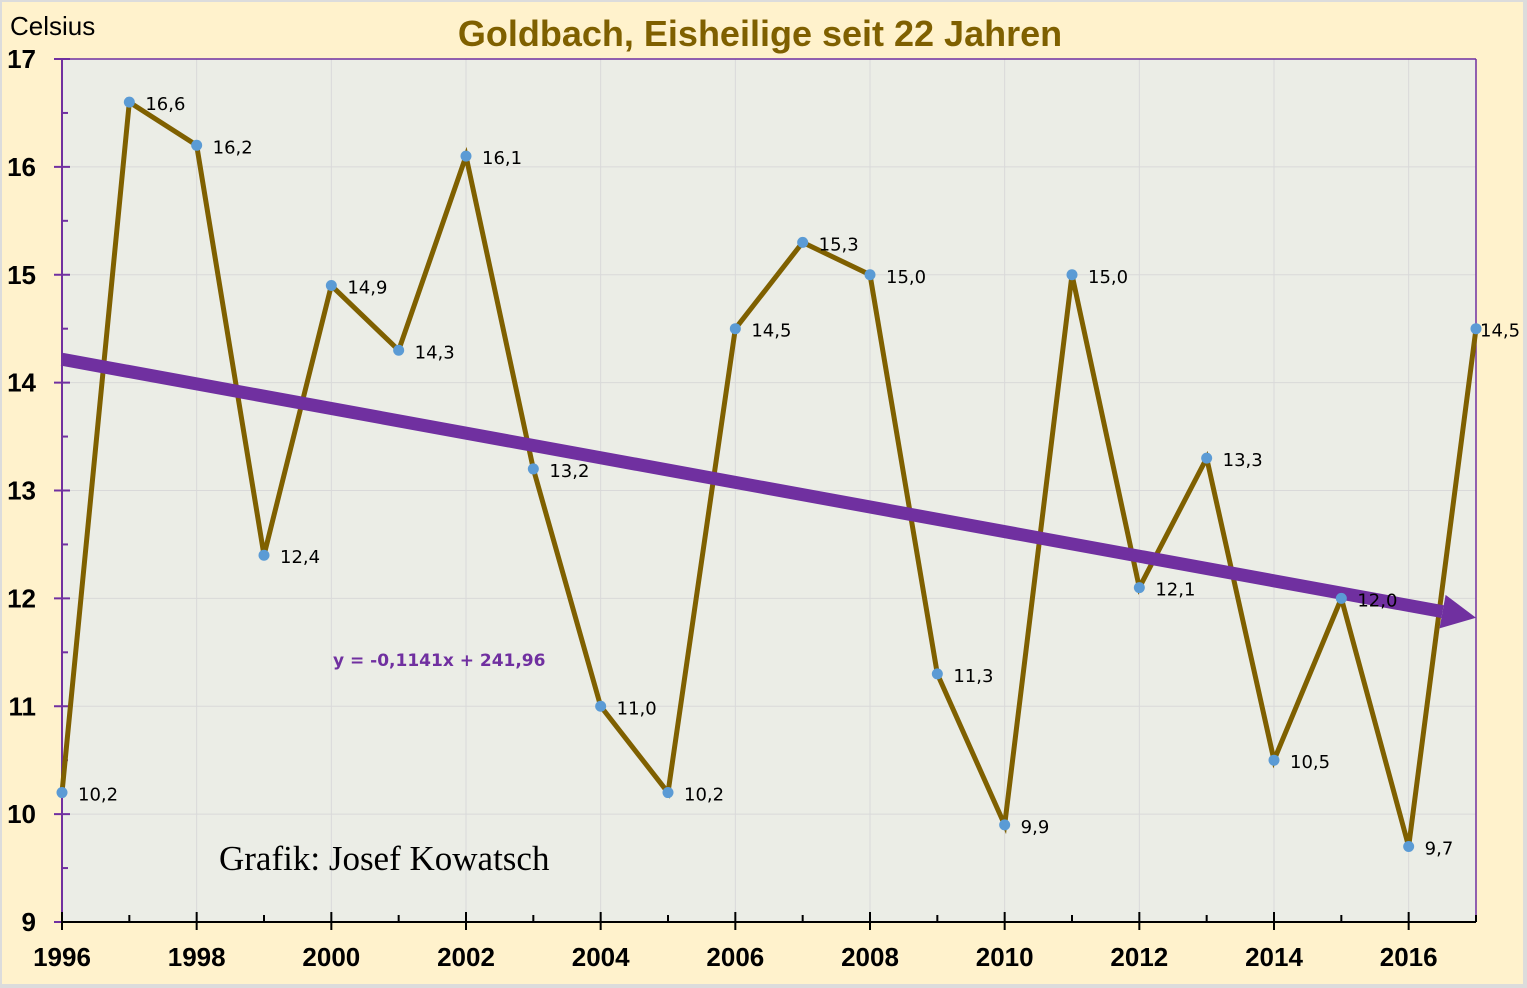 Image resolution: width=1527 pixels, height=988 pixels. What do you see at coordinates (165, 104) in the screenshot?
I see `data-label: 16,6` at bounding box center [165, 104].